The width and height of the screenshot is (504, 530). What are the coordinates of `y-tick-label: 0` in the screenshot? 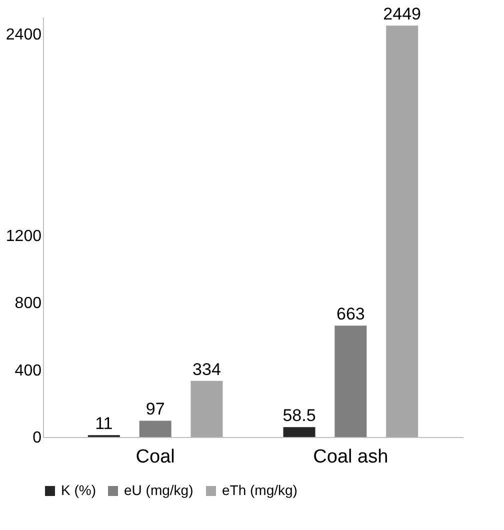 It's located at (37, 438).